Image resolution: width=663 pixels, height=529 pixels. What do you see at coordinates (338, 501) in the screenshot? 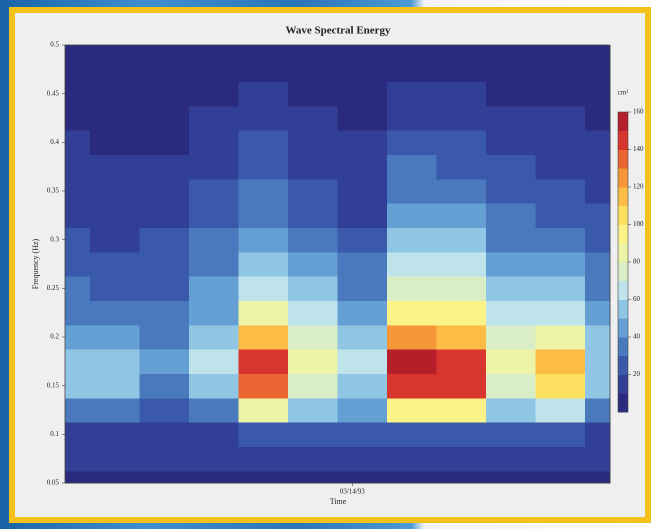
I see `x-axis-label: Time` at bounding box center [338, 501].